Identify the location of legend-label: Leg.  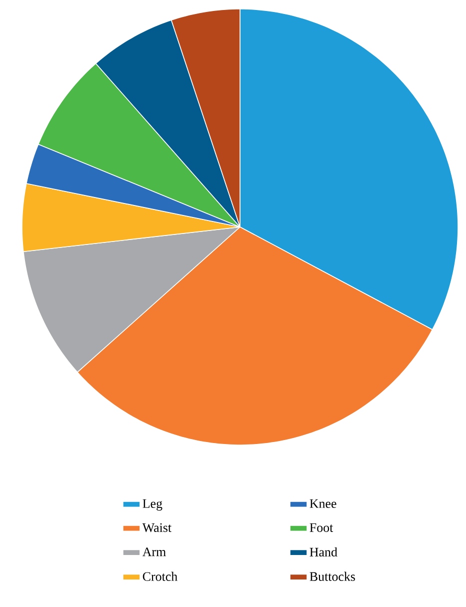
(152, 505).